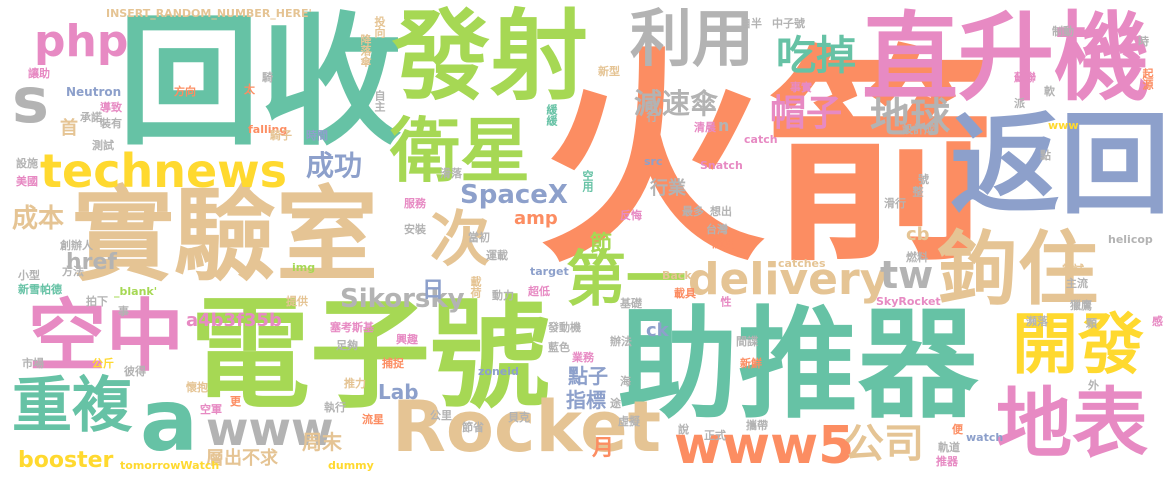  I want to click on word: 服務, so click(415, 203).